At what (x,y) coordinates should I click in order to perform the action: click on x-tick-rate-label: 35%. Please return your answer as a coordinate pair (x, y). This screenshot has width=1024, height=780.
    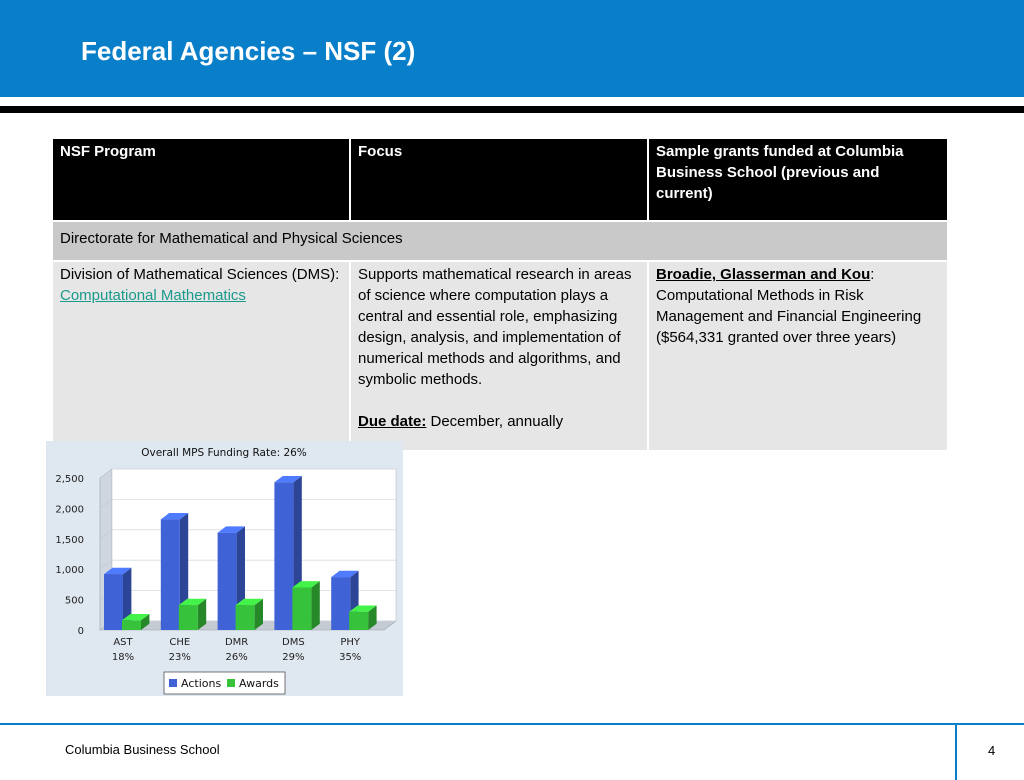
    Looking at the image, I should click on (350, 657).